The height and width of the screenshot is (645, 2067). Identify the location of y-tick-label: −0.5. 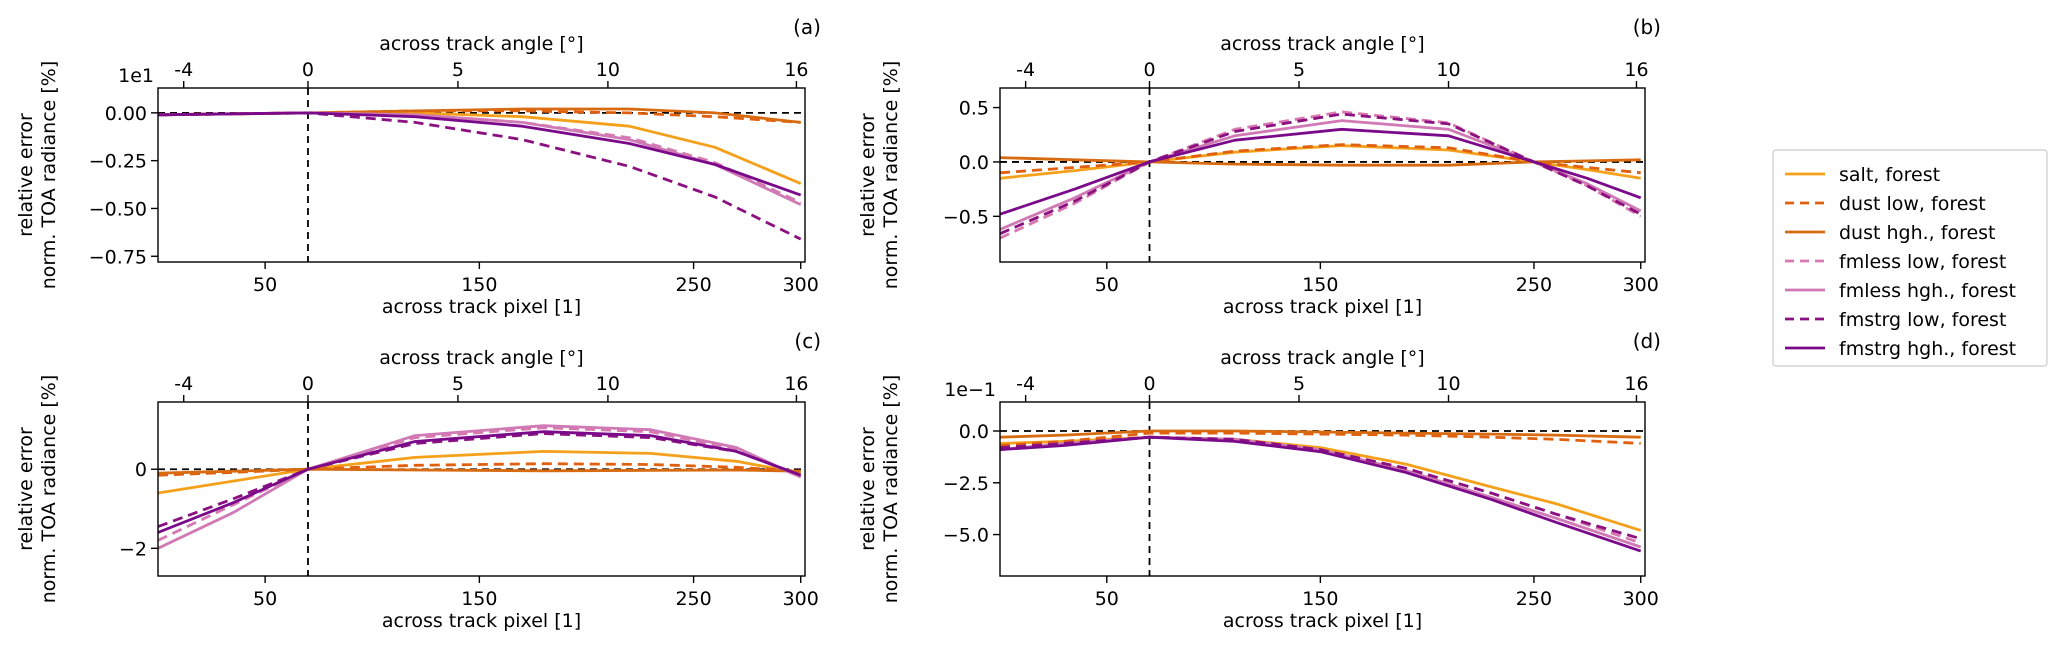
(966, 217).